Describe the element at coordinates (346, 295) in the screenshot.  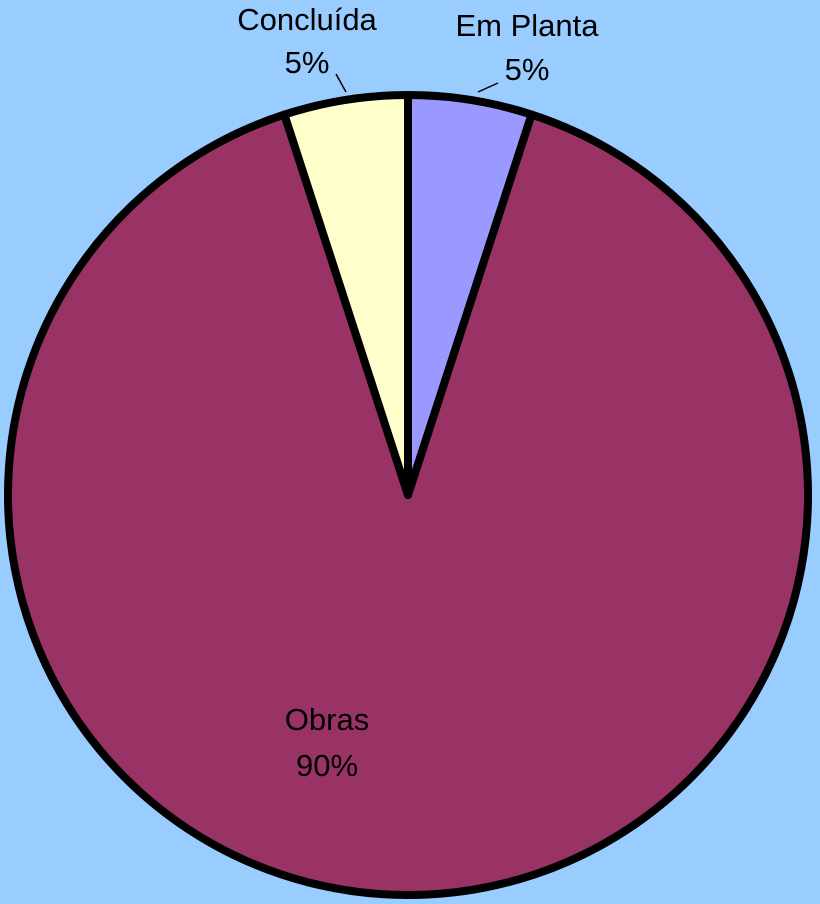
I see `pie-slice` at that location.